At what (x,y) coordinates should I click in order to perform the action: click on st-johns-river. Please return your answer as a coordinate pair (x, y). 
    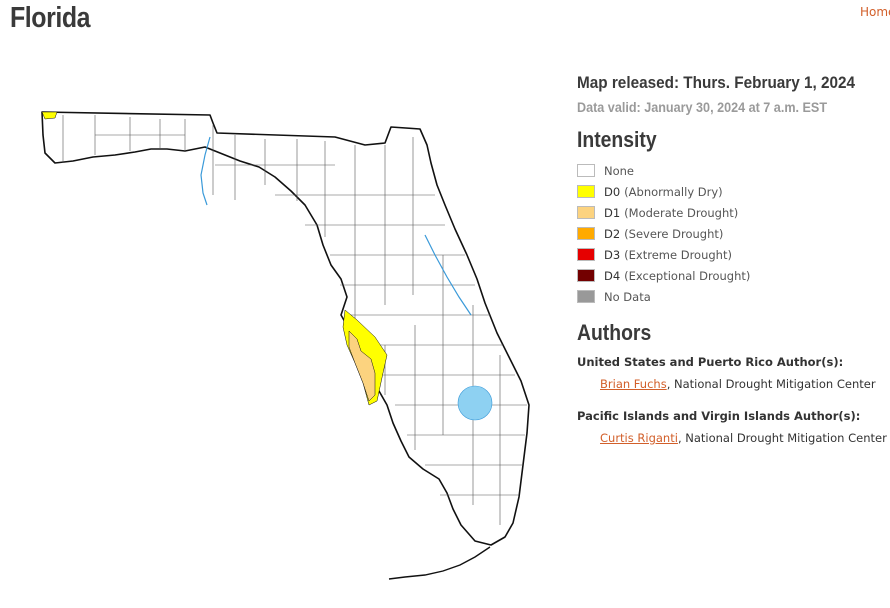
    Looking at the image, I should click on (448, 275).